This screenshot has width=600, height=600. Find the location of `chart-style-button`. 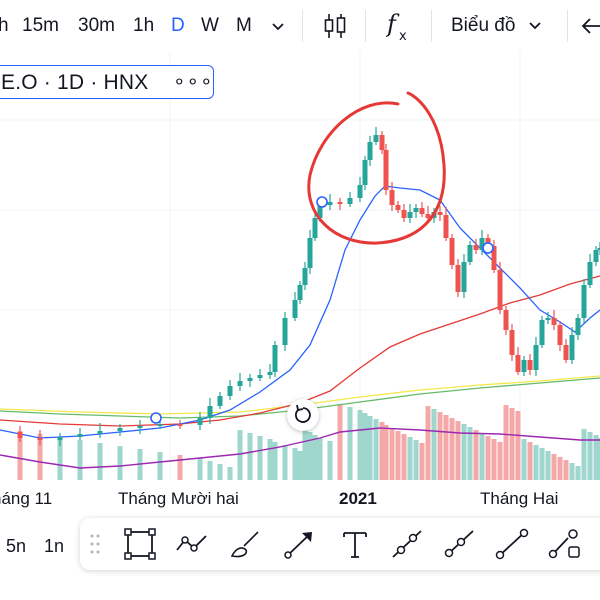

chart-style-button is located at coordinates (335, 29).